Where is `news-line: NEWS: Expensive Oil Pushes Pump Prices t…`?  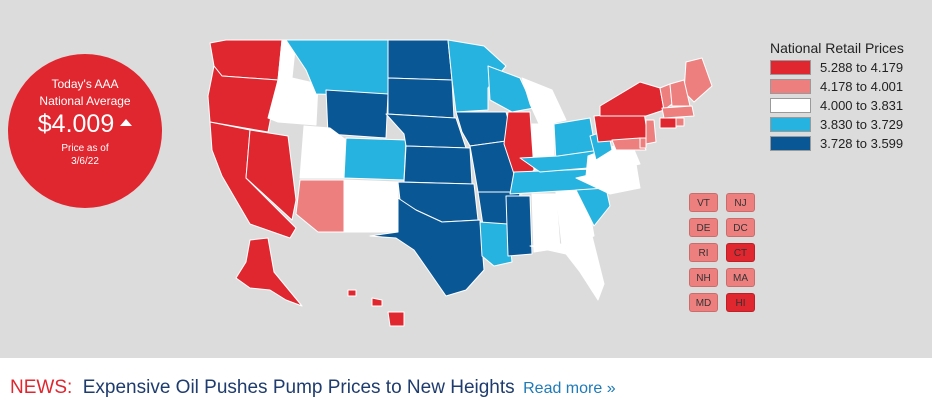 news-line: NEWS: Expensive Oil Pushes Pump Prices t… is located at coordinates (313, 388).